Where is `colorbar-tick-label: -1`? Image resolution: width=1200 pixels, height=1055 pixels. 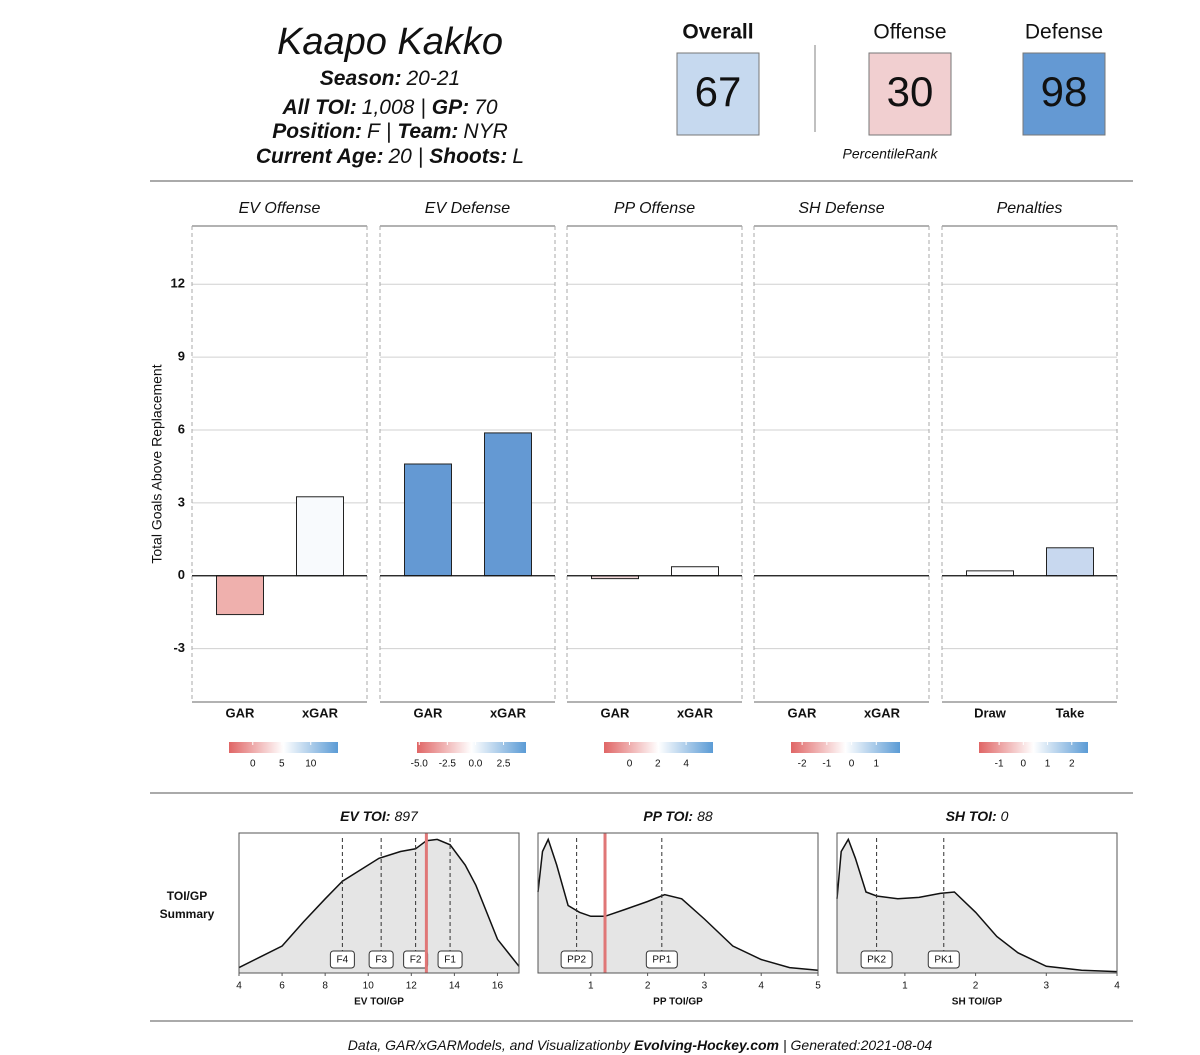 colorbar-tick-label: -1 is located at coordinates (826, 764).